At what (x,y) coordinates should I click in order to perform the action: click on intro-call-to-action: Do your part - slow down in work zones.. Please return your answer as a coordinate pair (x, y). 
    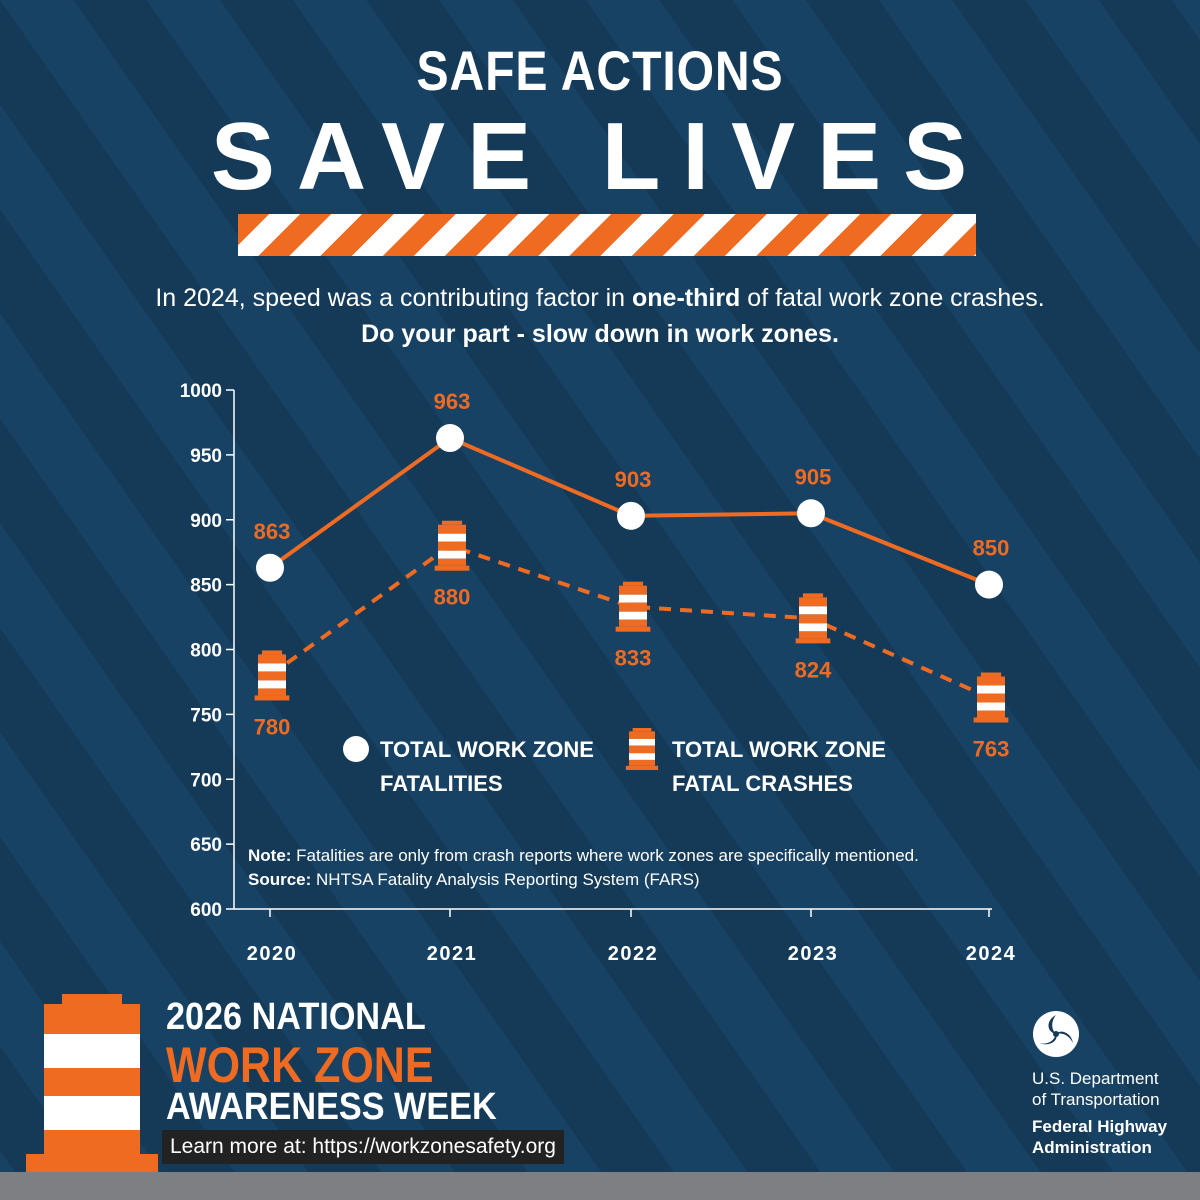
    Looking at the image, I should click on (600, 334).